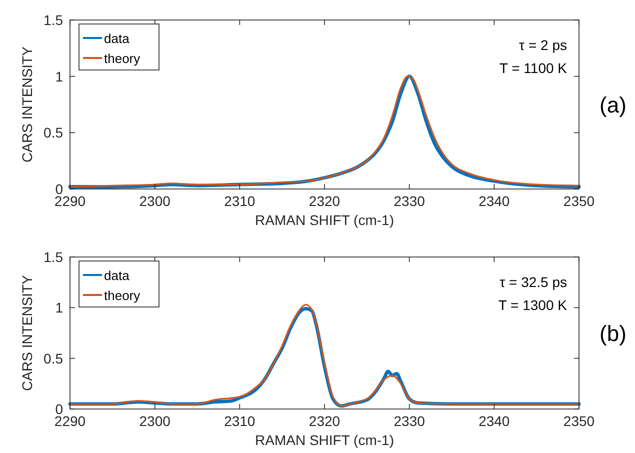 The height and width of the screenshot is (453, 635). I want to click on annotation: τ = 32.5 ps, so click(533, 282).